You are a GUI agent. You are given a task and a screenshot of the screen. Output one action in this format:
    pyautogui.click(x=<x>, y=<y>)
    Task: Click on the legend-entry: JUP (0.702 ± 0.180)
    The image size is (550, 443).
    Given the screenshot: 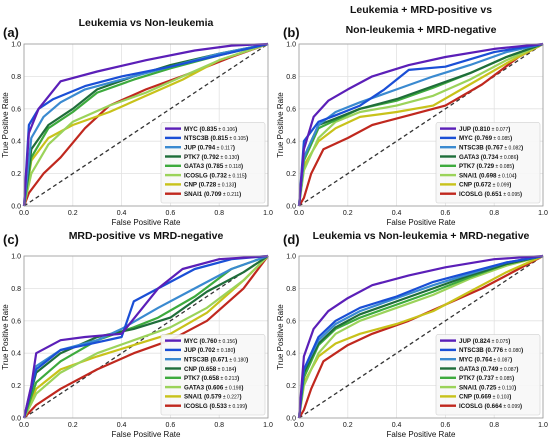 What is the action you would take?
    pyautogui.click(x=209, y=350)
    